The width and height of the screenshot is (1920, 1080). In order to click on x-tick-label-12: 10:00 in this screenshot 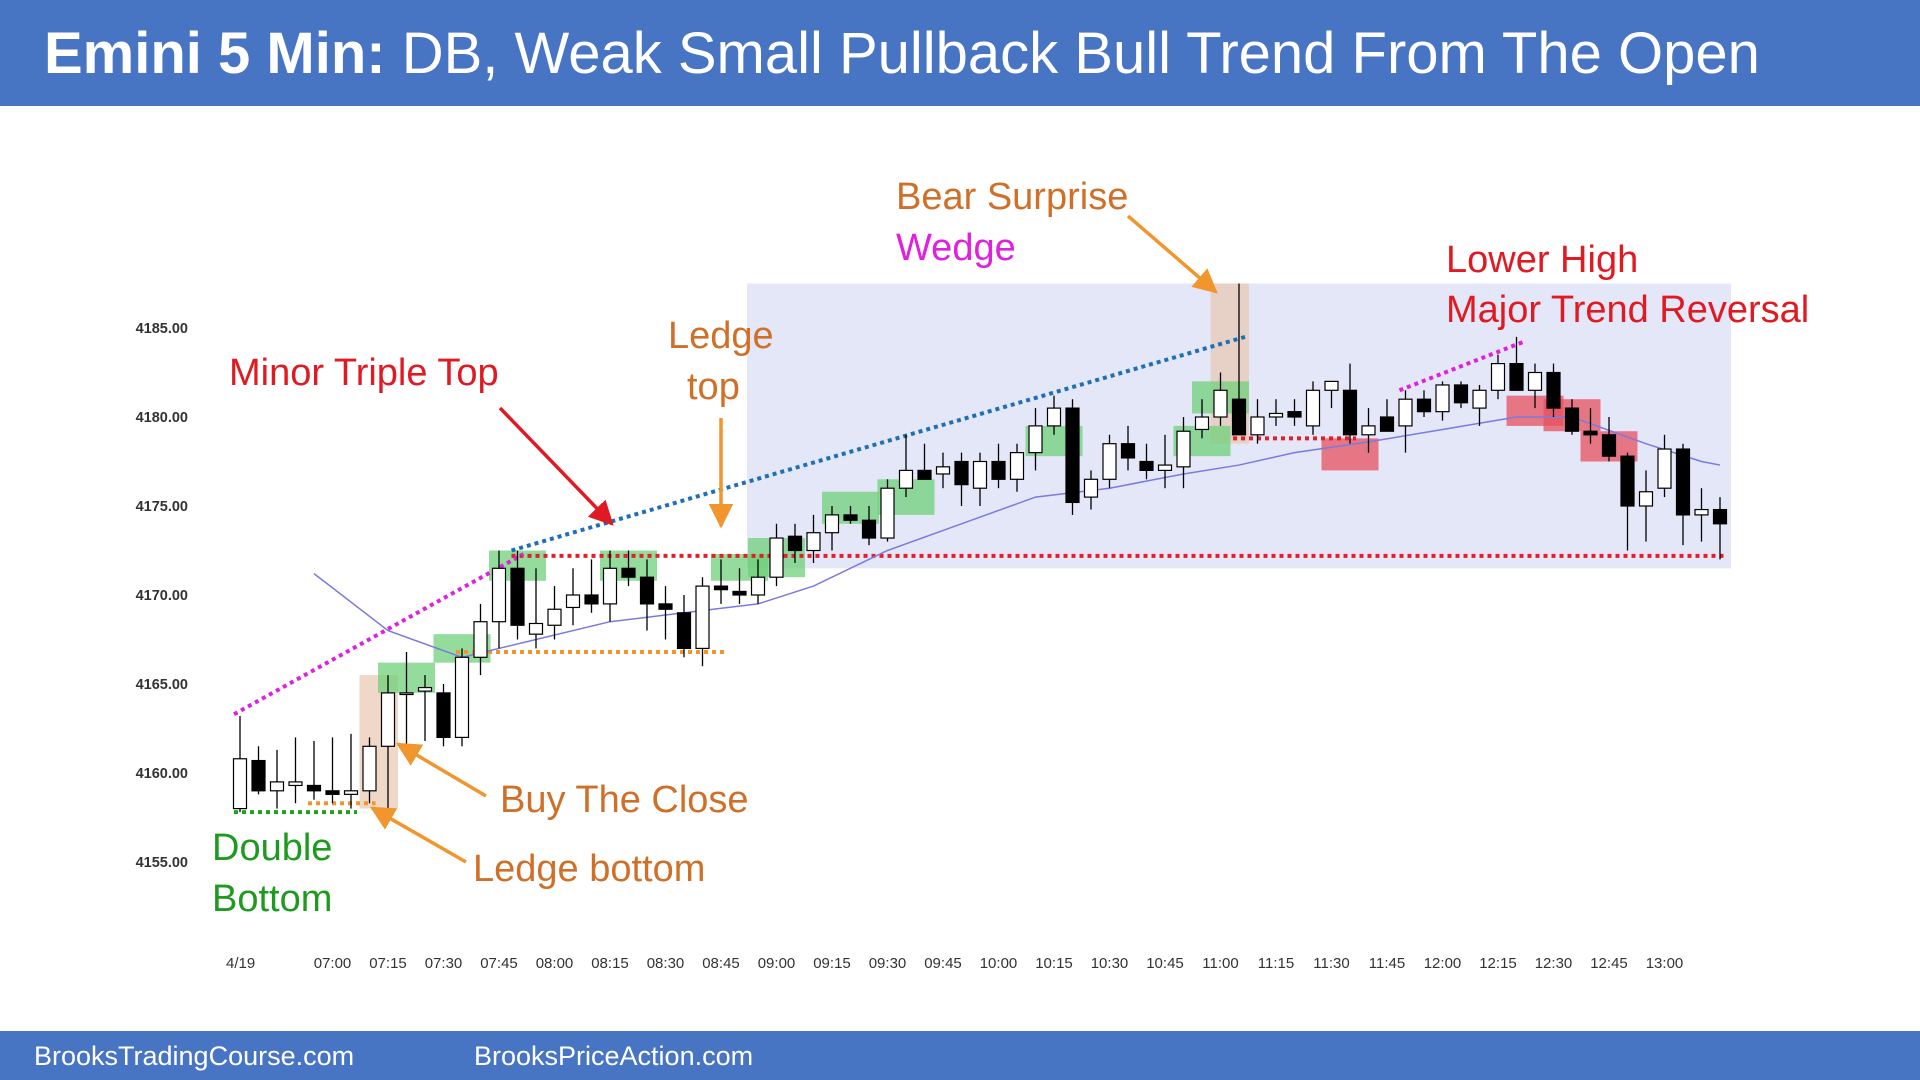, I will do `click(999, 963)`.